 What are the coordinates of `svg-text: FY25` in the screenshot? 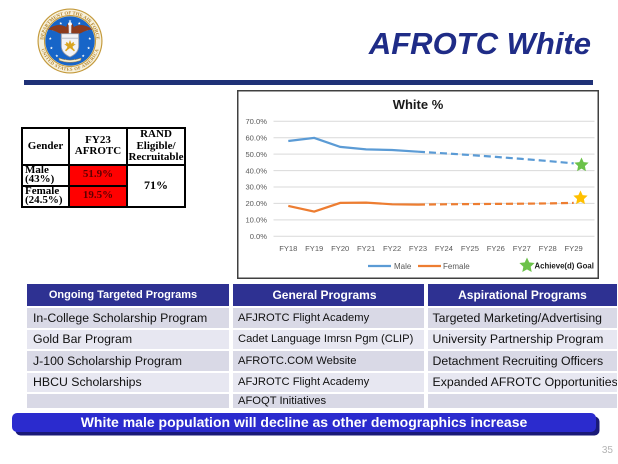 It's located at (470, 248).